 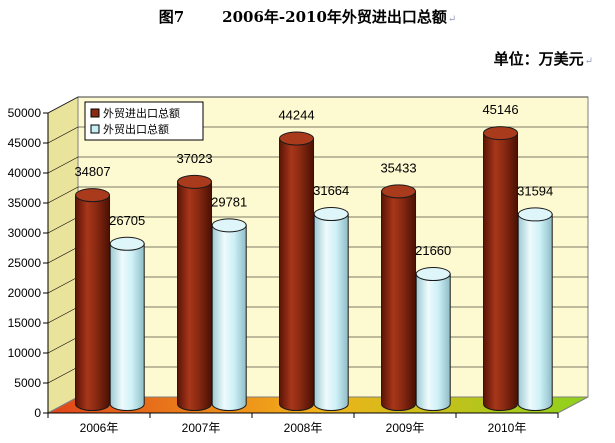 What do you see at coordinates (25, 353) in the screenshot?
I see `y-tick-label: 10000` at bounding box center [25, 353].